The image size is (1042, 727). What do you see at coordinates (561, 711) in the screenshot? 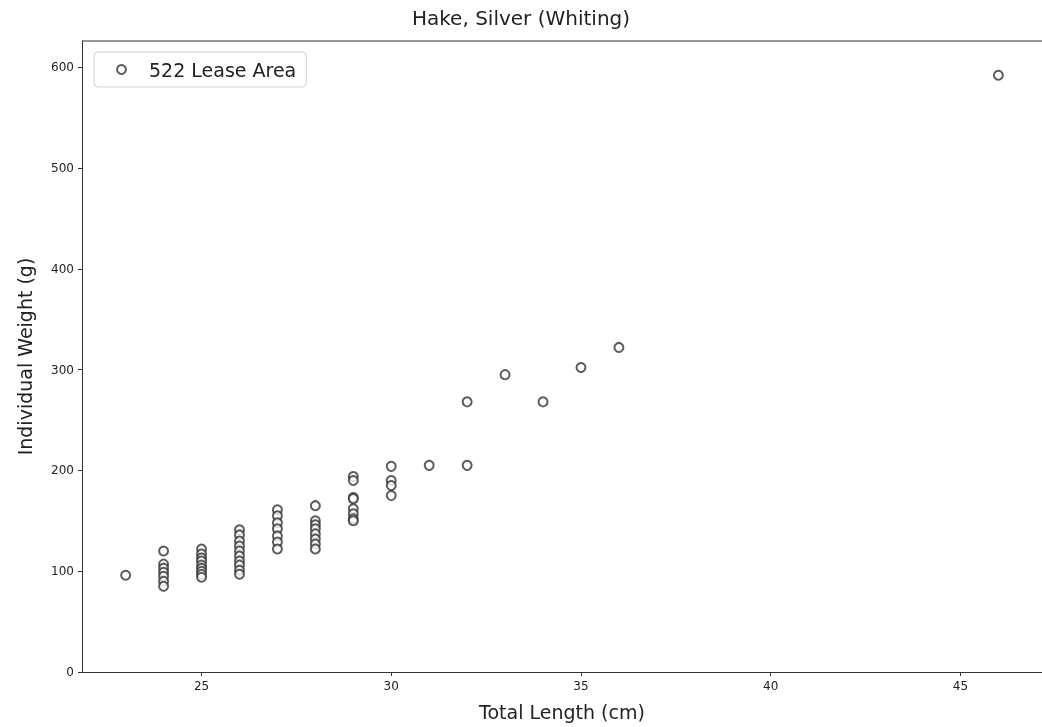
I see `x-axis-title: Total Length (cm)` at bounding box center [561, 711].